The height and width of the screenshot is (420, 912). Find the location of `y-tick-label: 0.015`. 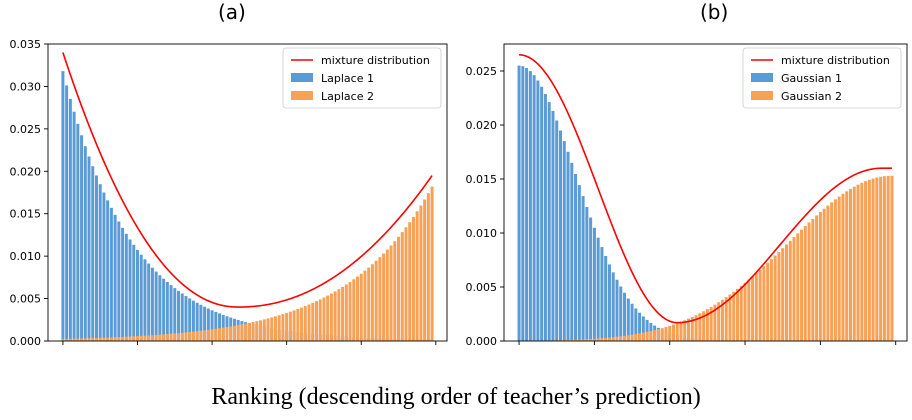

y-tick-label: 0.015 is located at coordinates (482, 179).